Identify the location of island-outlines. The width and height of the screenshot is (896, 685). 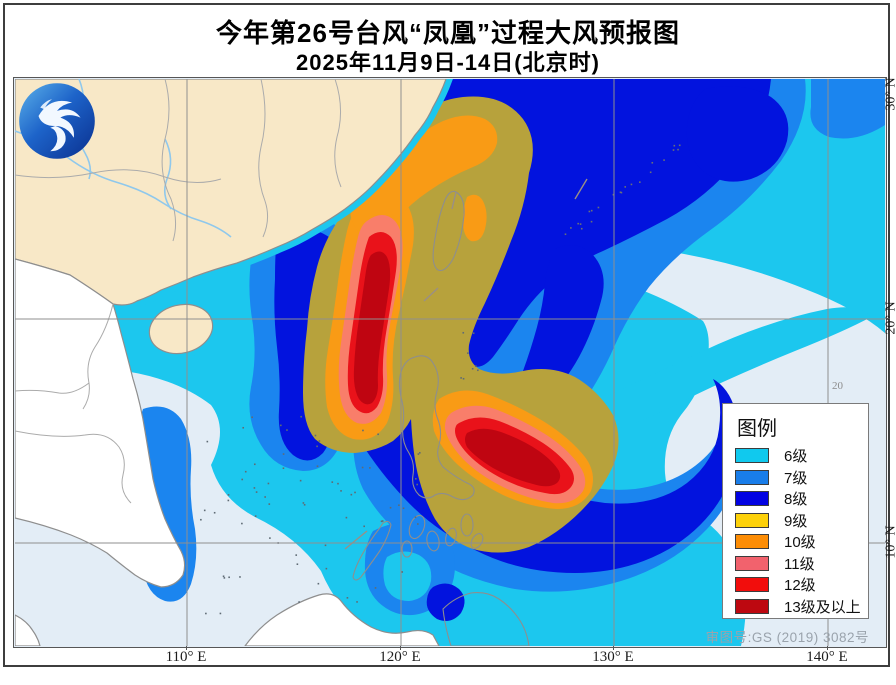
(441, 418).